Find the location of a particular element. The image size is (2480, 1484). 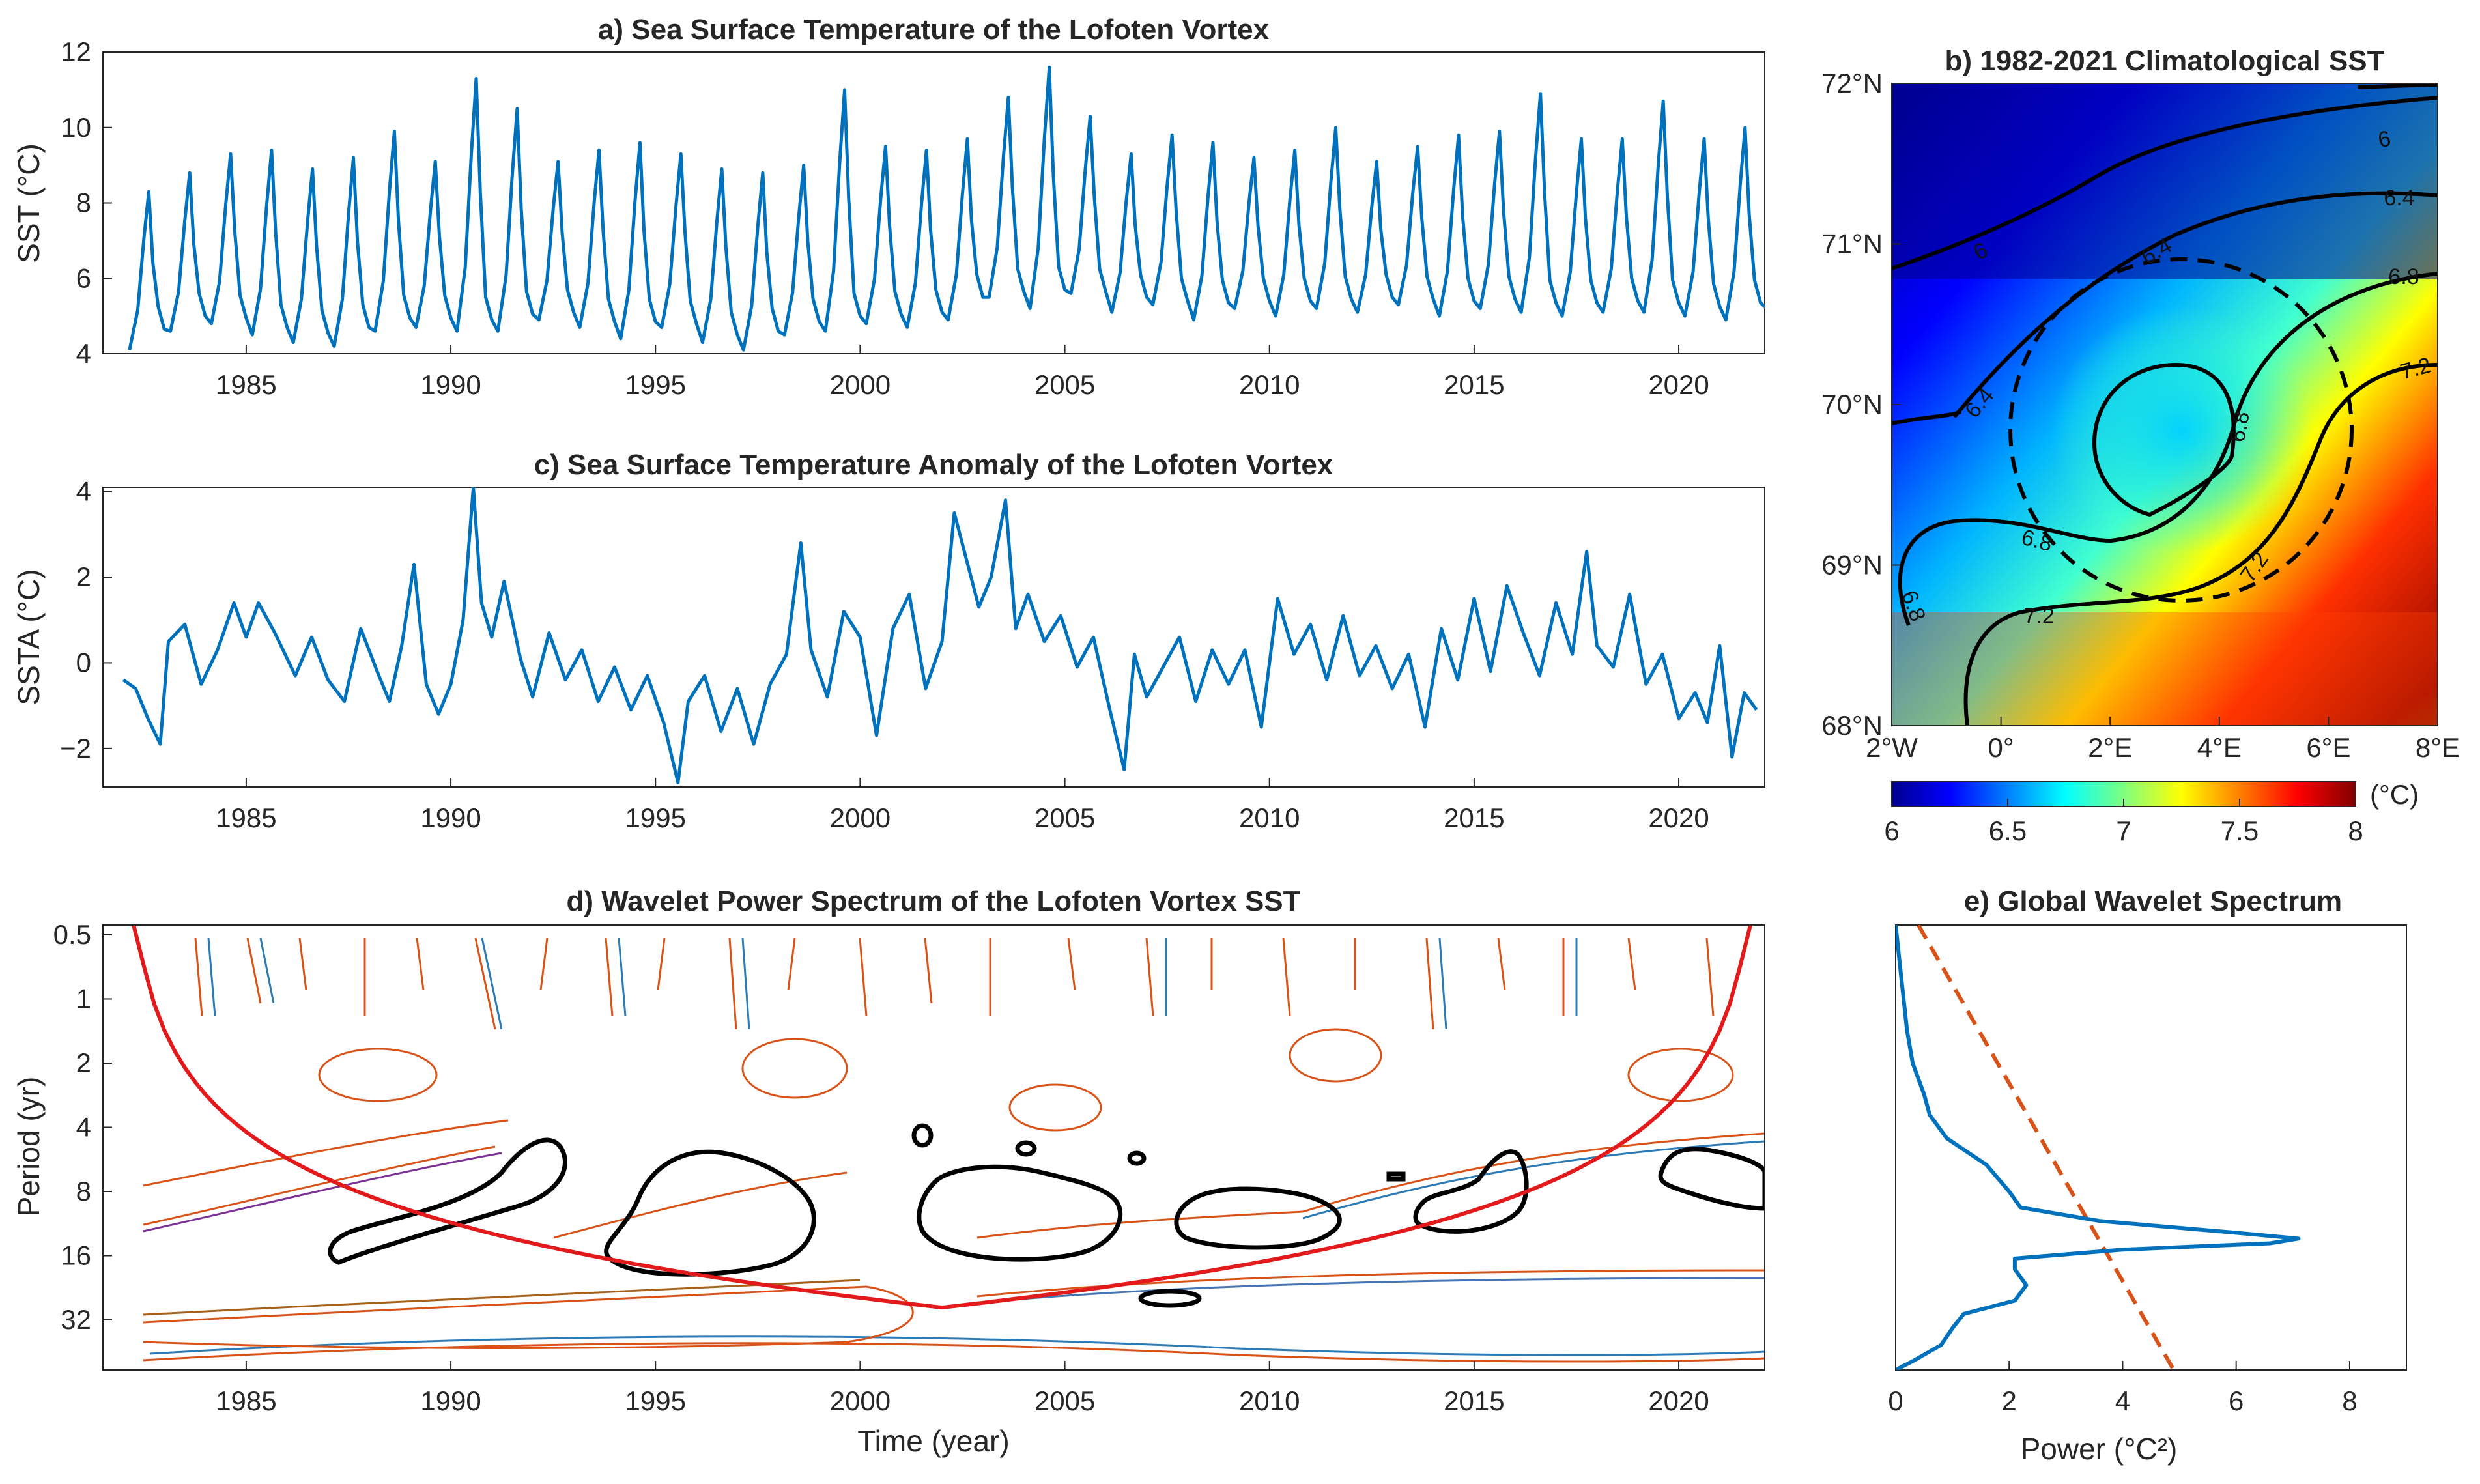

panel-a-x-tick-label: 2005 is located at coordinates (1064, 385).